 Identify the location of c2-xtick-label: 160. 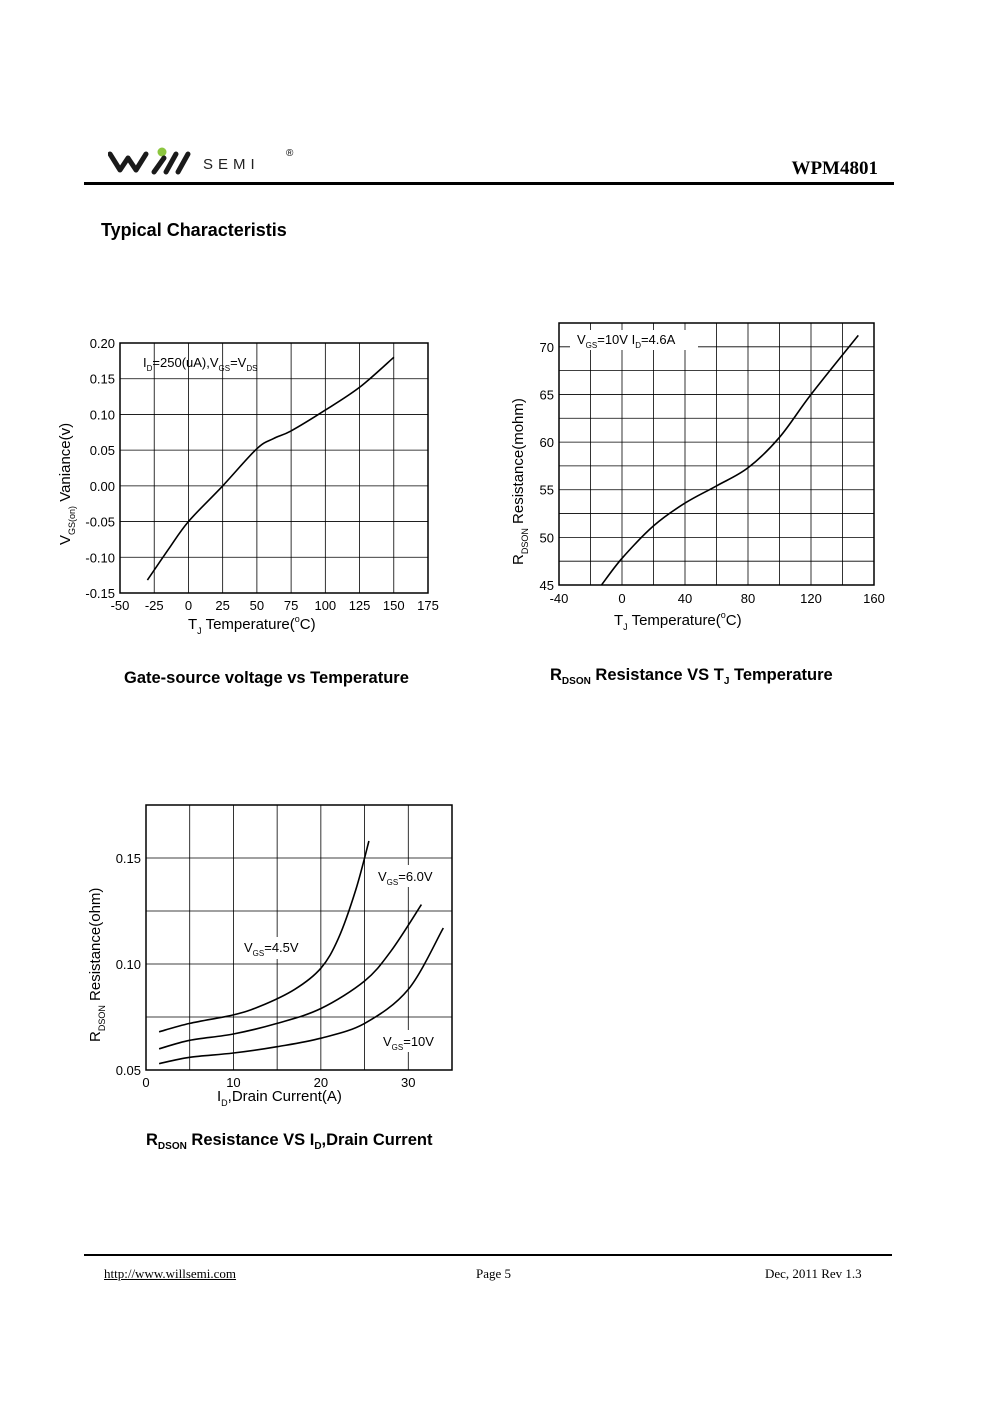
(874, 598).